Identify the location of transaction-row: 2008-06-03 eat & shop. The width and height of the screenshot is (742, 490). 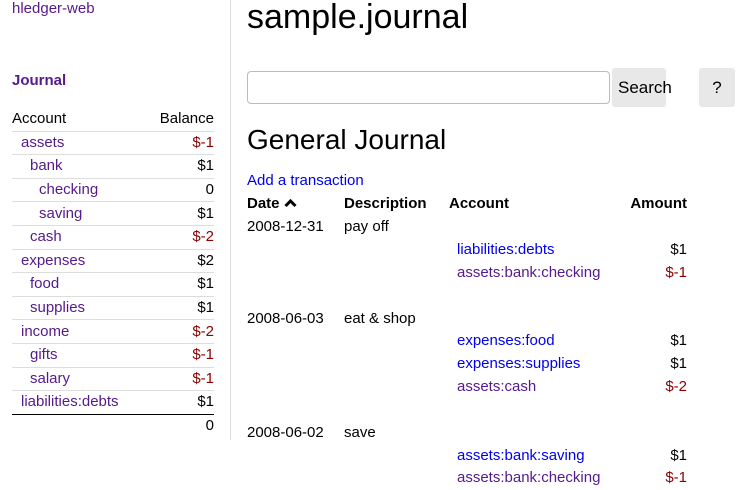
(467, 318).